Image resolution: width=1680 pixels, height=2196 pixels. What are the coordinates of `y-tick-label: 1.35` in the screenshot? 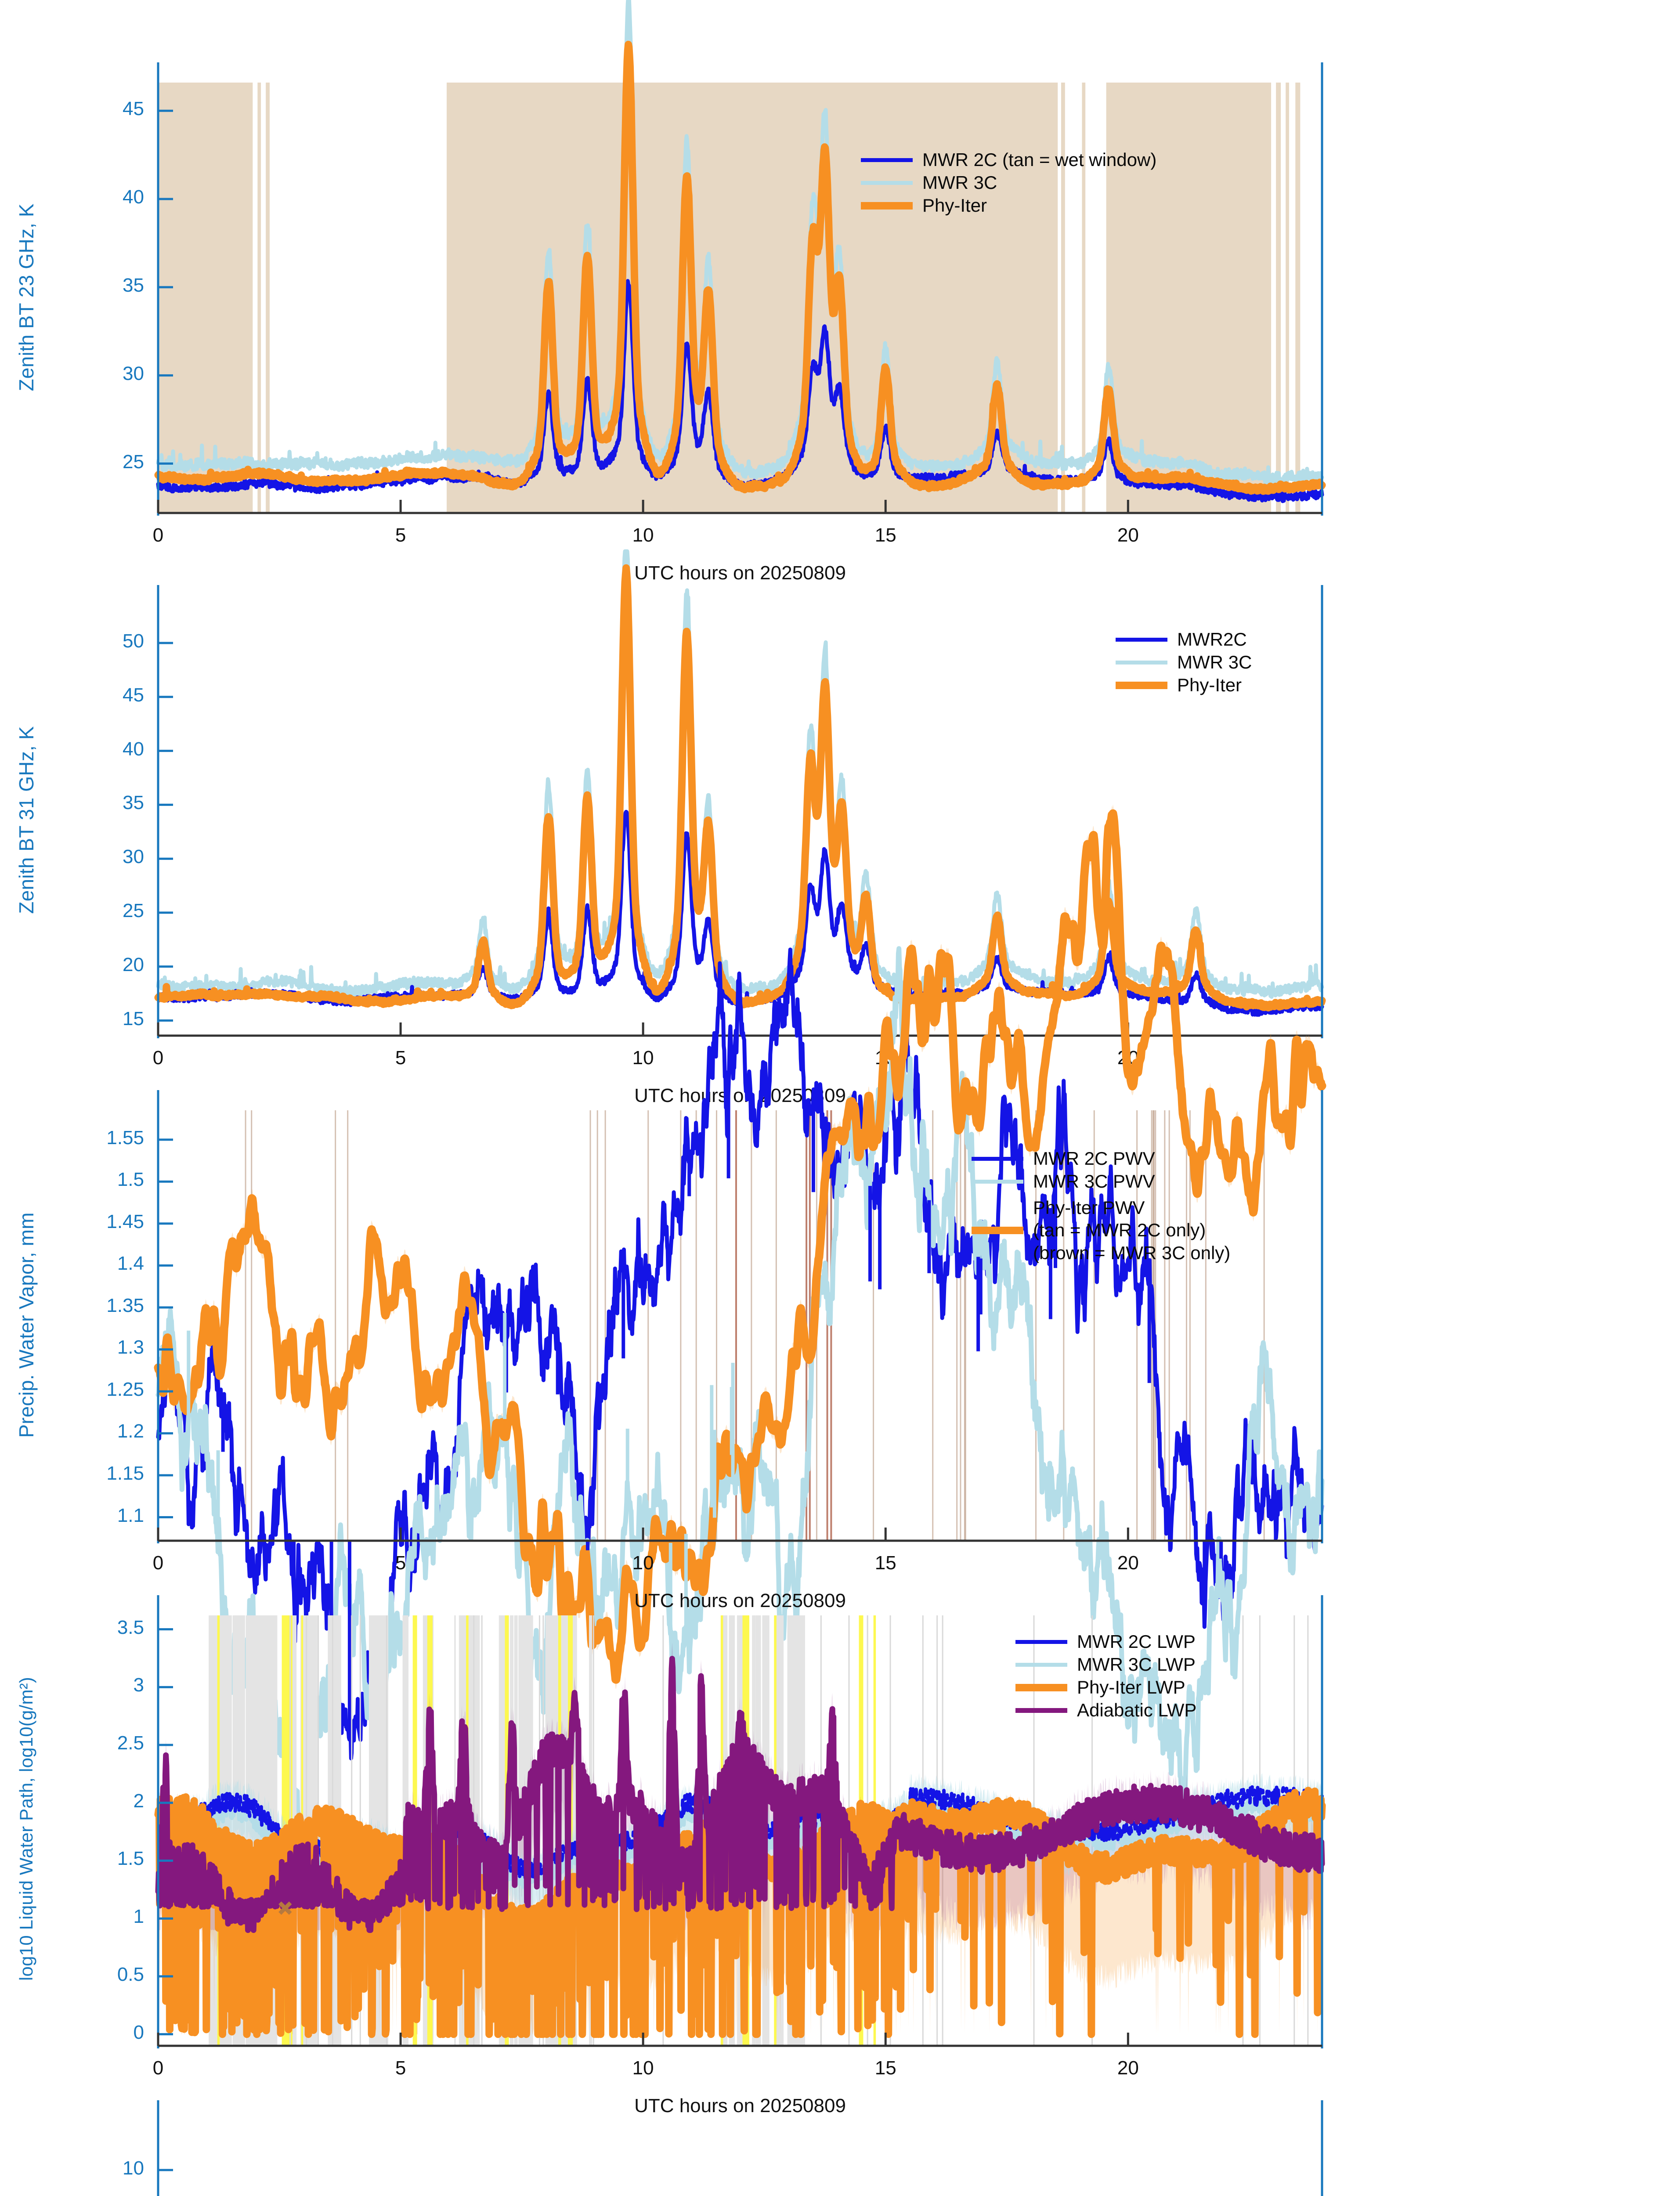 It's located at (85, 1306).